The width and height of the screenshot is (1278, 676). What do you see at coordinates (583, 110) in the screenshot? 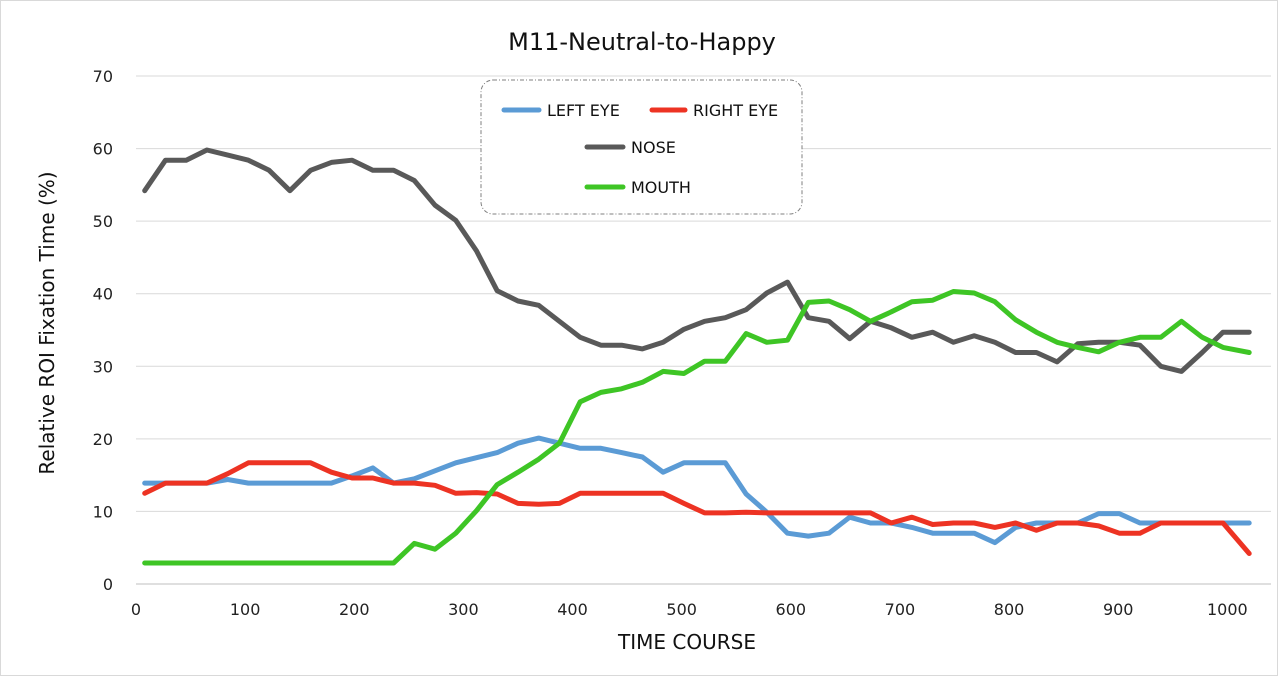
I see `legend-label-left-eye: LEFT EYE` at bounding box center [583, 110].